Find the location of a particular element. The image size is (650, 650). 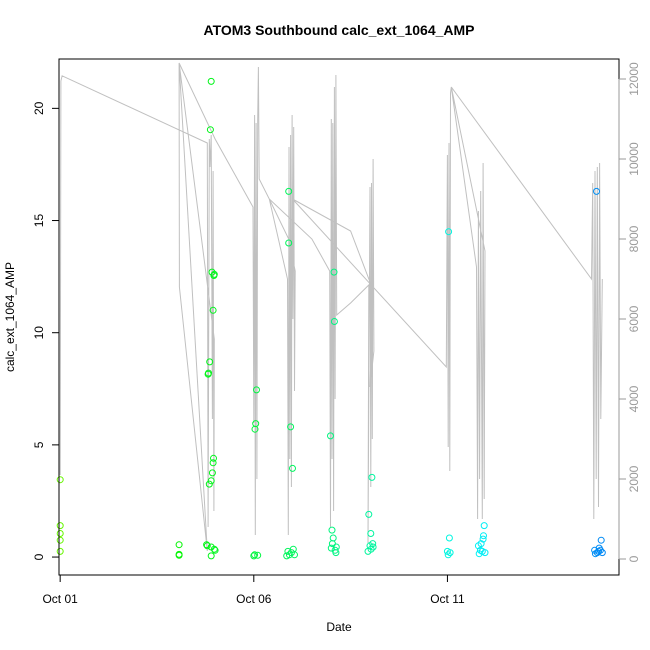

y2-tick-label: 4000 is located at coordinates (634, 398).